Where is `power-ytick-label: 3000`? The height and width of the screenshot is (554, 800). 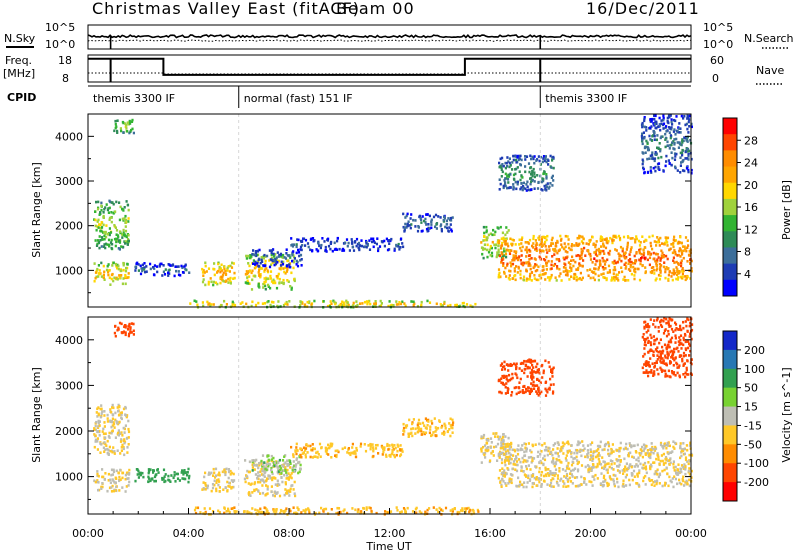
power-ytick-label: 3000 is located at coordinates (69, 181).